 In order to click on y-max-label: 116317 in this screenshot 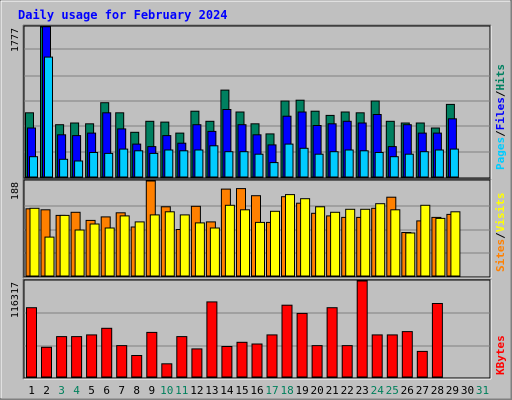, I will do `click(15, 300)`.